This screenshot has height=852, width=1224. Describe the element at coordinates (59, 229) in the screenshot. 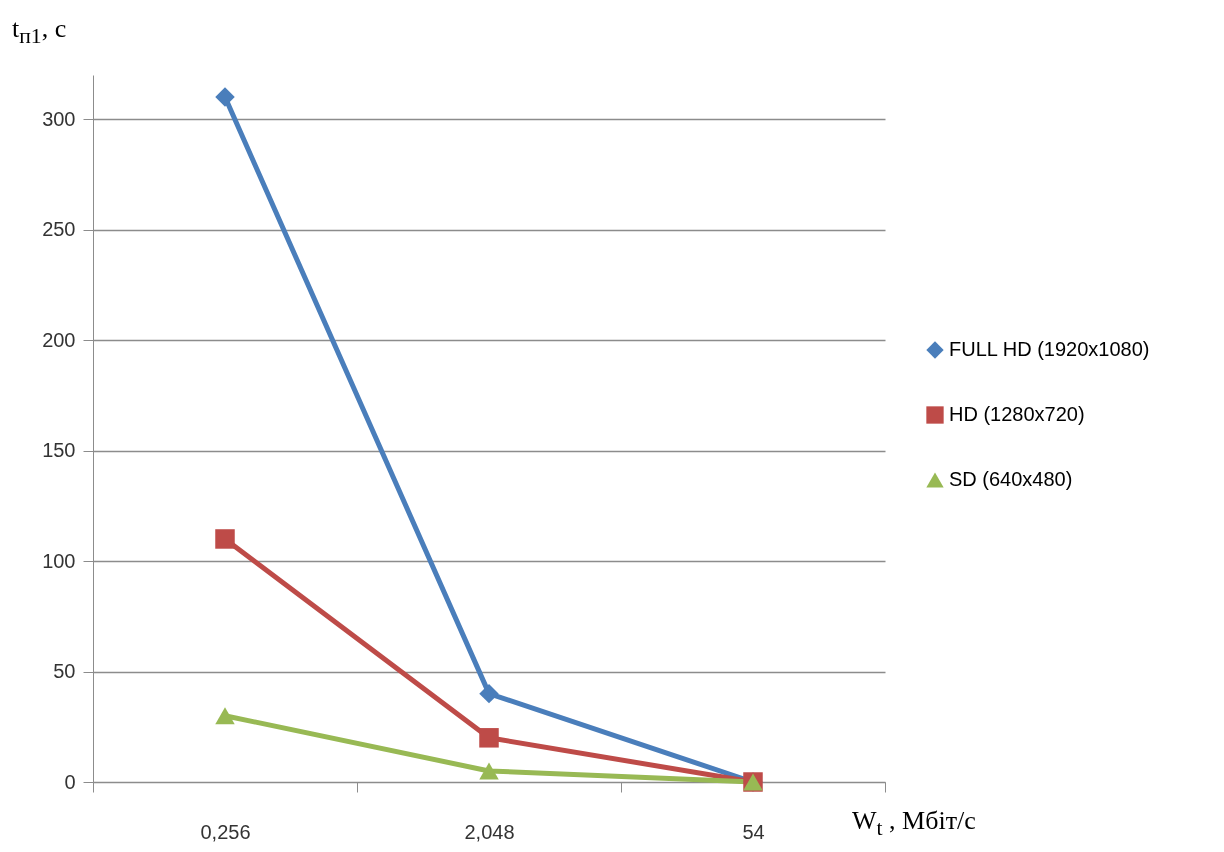

I see `y-tick-label: 250` at that location.